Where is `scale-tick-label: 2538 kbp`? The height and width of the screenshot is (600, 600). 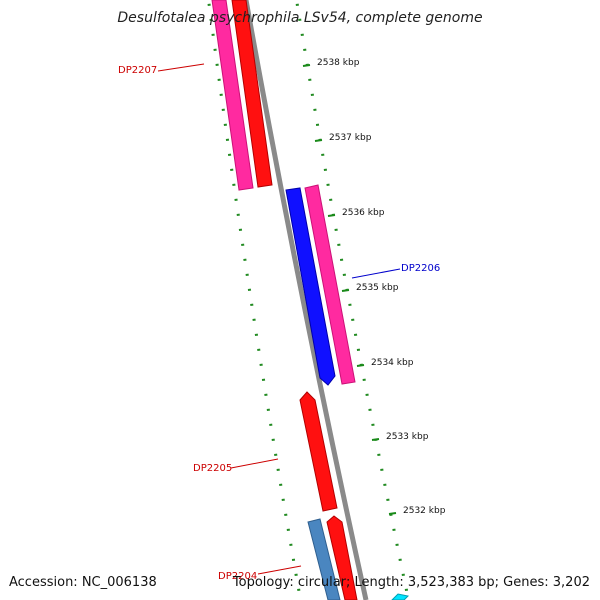
scale-tick-label: 2538 kbp is located at coordinates (338, 63).